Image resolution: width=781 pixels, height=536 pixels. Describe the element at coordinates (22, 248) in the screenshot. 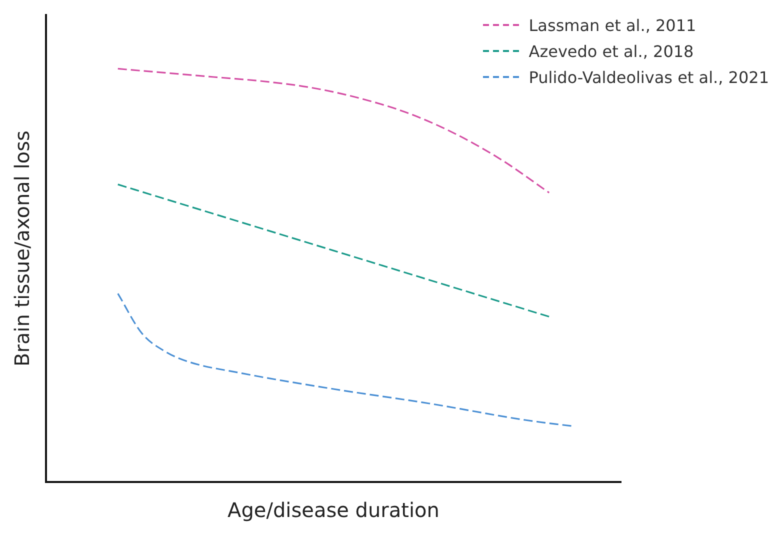

I see `y-axis-title: Brain tissue/axonal loss` at that location.